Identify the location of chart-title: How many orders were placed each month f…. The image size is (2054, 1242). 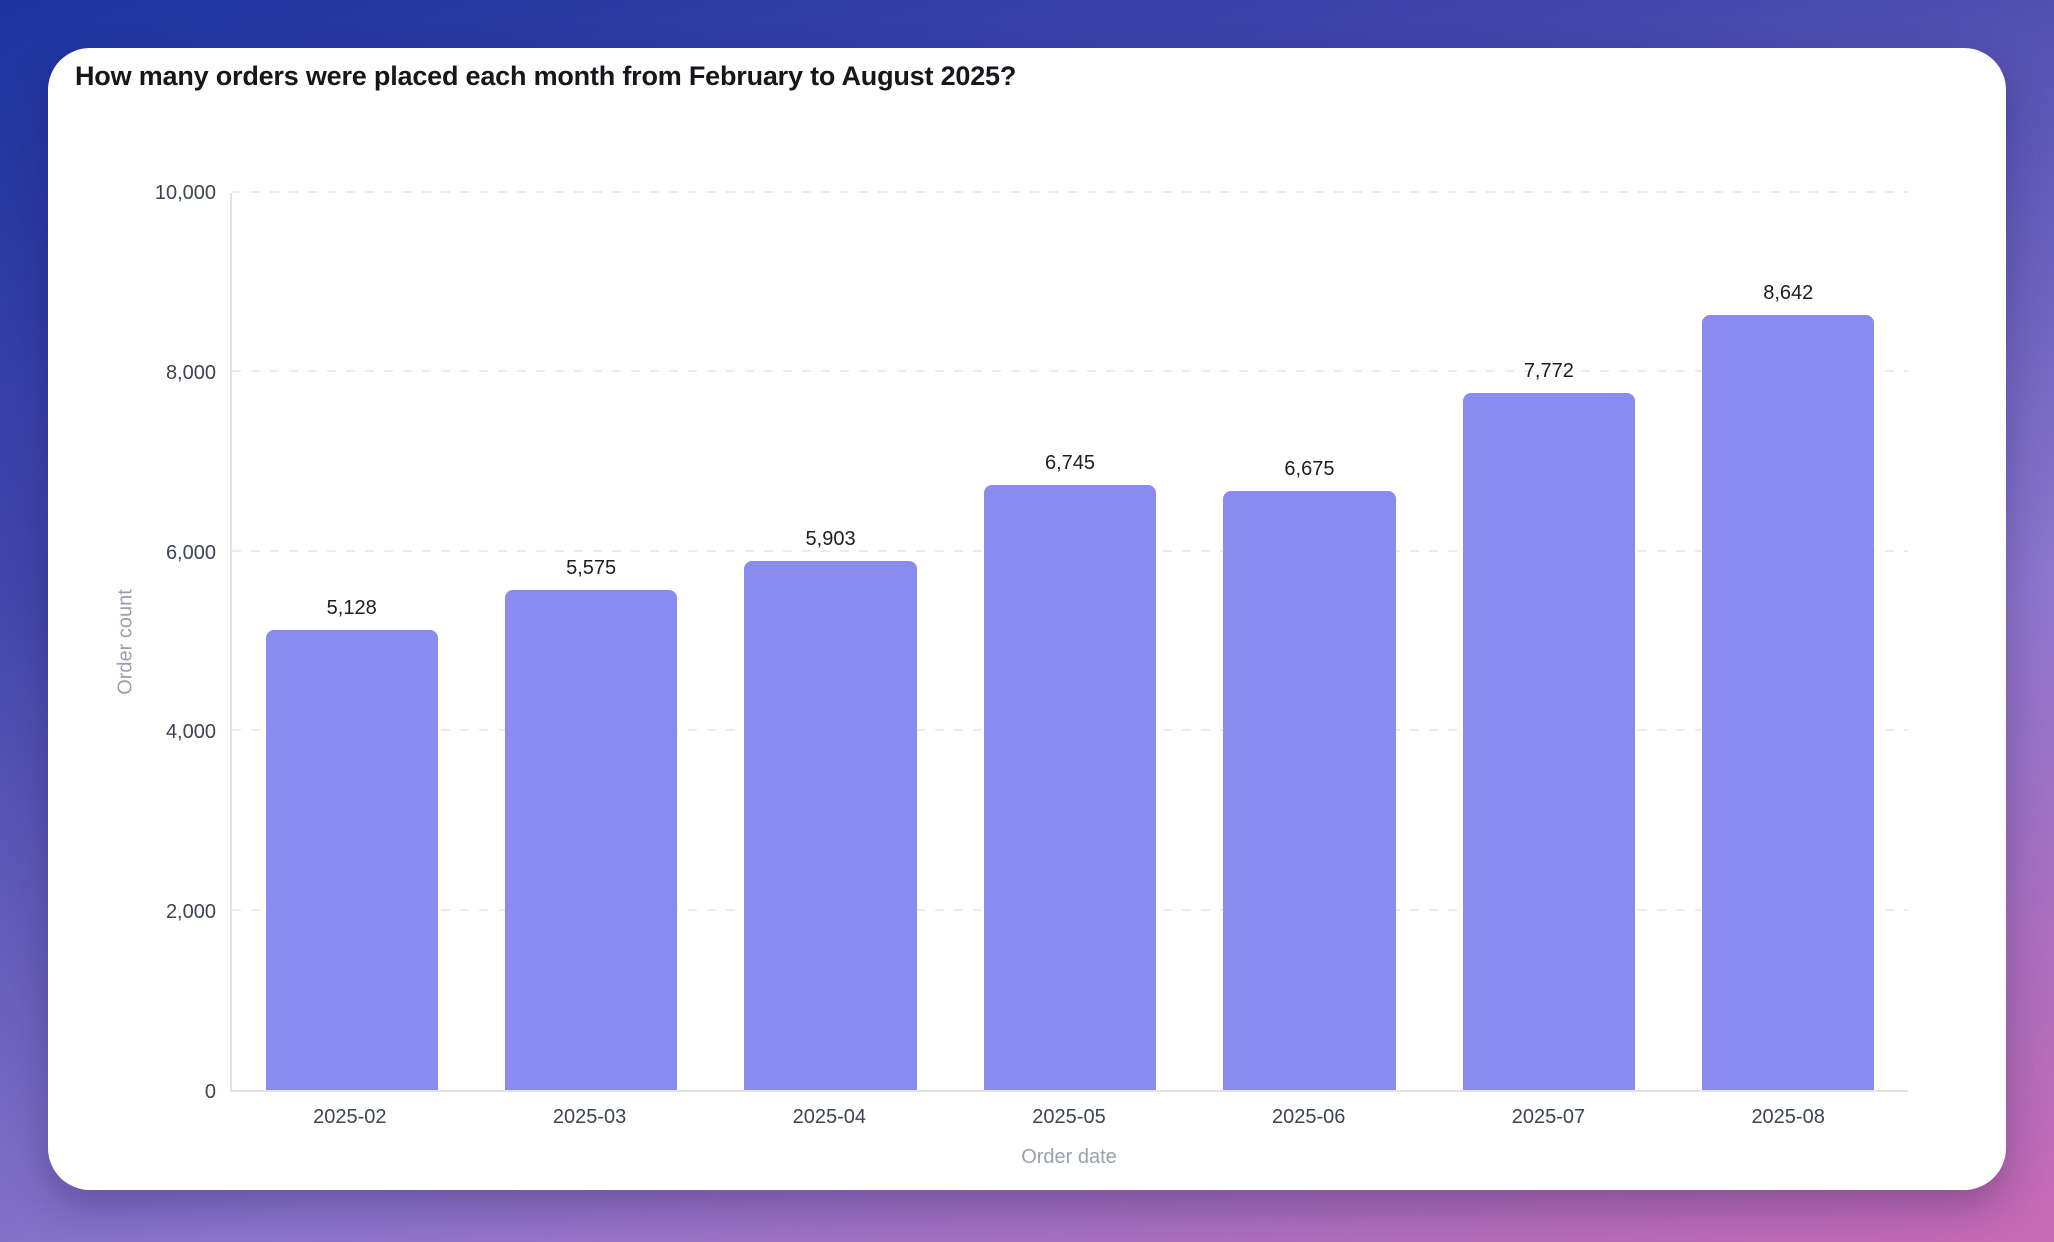
(546, 76).